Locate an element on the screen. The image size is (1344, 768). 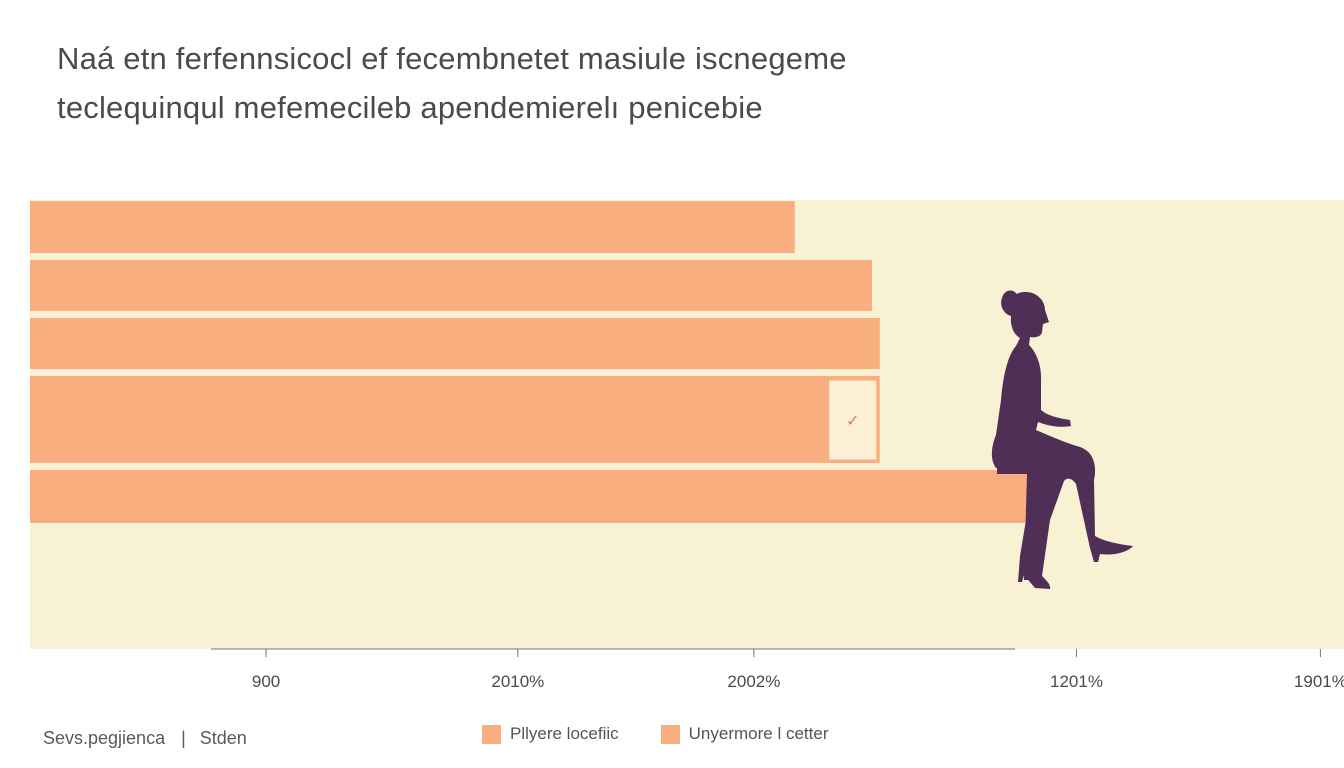
legend-label-2: Unyermore l cetter is located at coordinates (758, 733).